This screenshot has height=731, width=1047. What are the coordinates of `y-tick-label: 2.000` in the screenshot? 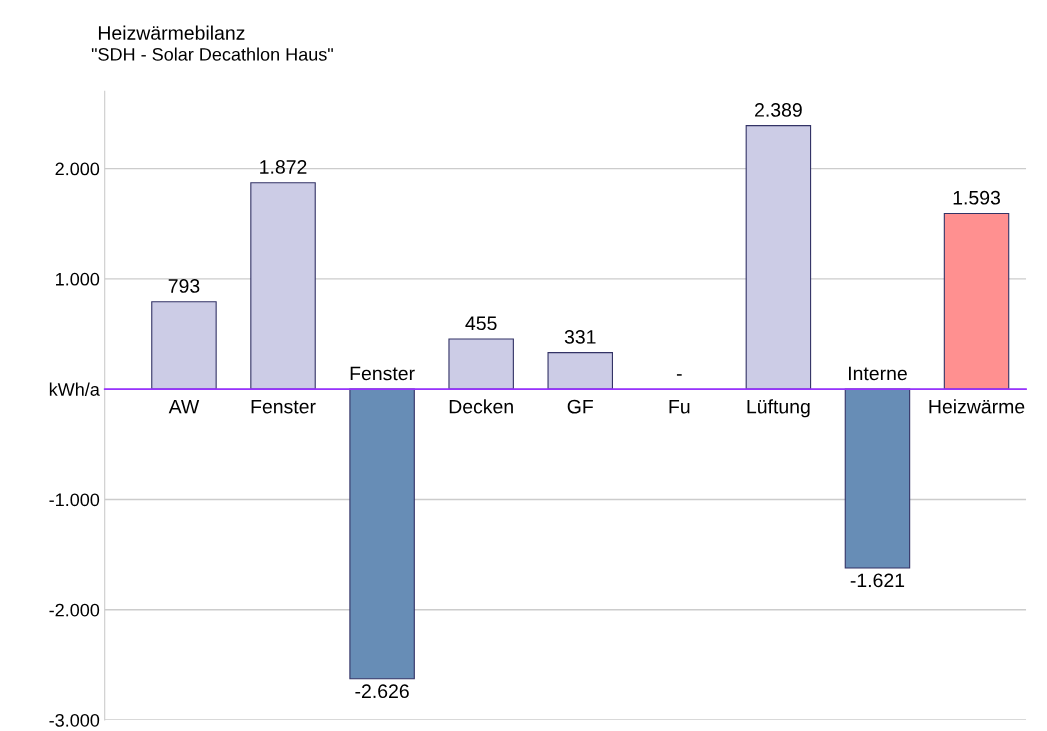 It's located at (77, 169).